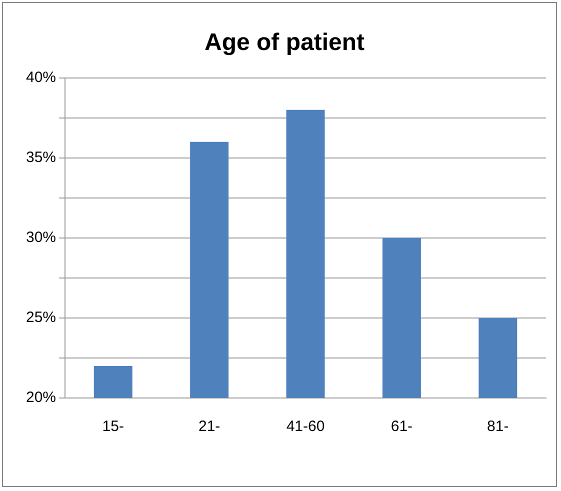 This screenshot has height=491, width=561. What do you see at coordinates (113, 427) in the screenshot?
I see `x-tick-label: 15-` at bounding box center [113, 427].